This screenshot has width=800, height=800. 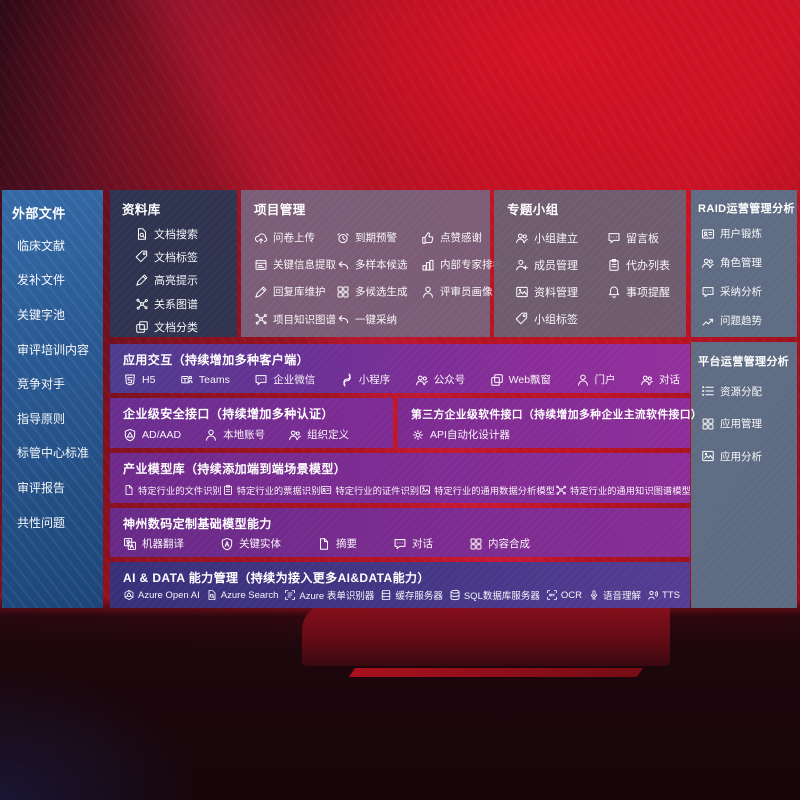 I want to click on feature-label: 语音理解, so click(x=621, y=596).